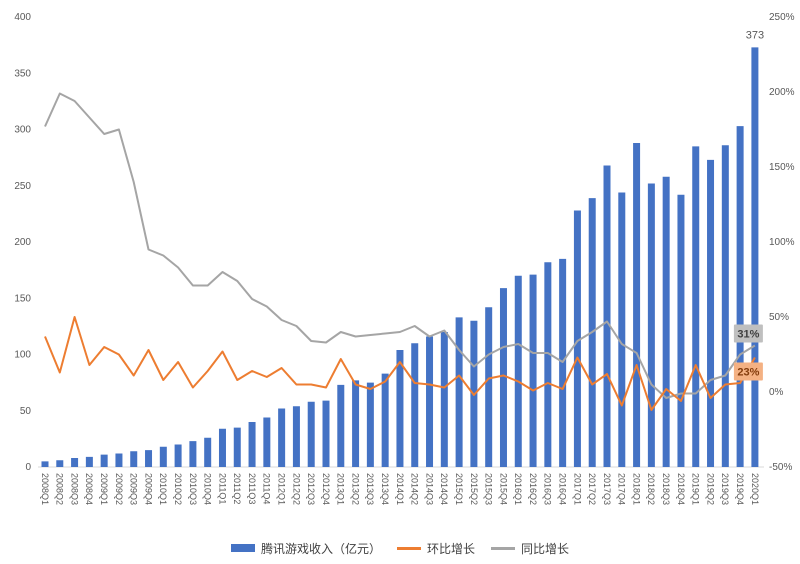 Image resolution: width=800 pixels, height=564 pixels. What do you see at coordinates (415, 489) in the screenshot?
I see `x-axis-label: 2014Q2` at bounding box center [415, 489].